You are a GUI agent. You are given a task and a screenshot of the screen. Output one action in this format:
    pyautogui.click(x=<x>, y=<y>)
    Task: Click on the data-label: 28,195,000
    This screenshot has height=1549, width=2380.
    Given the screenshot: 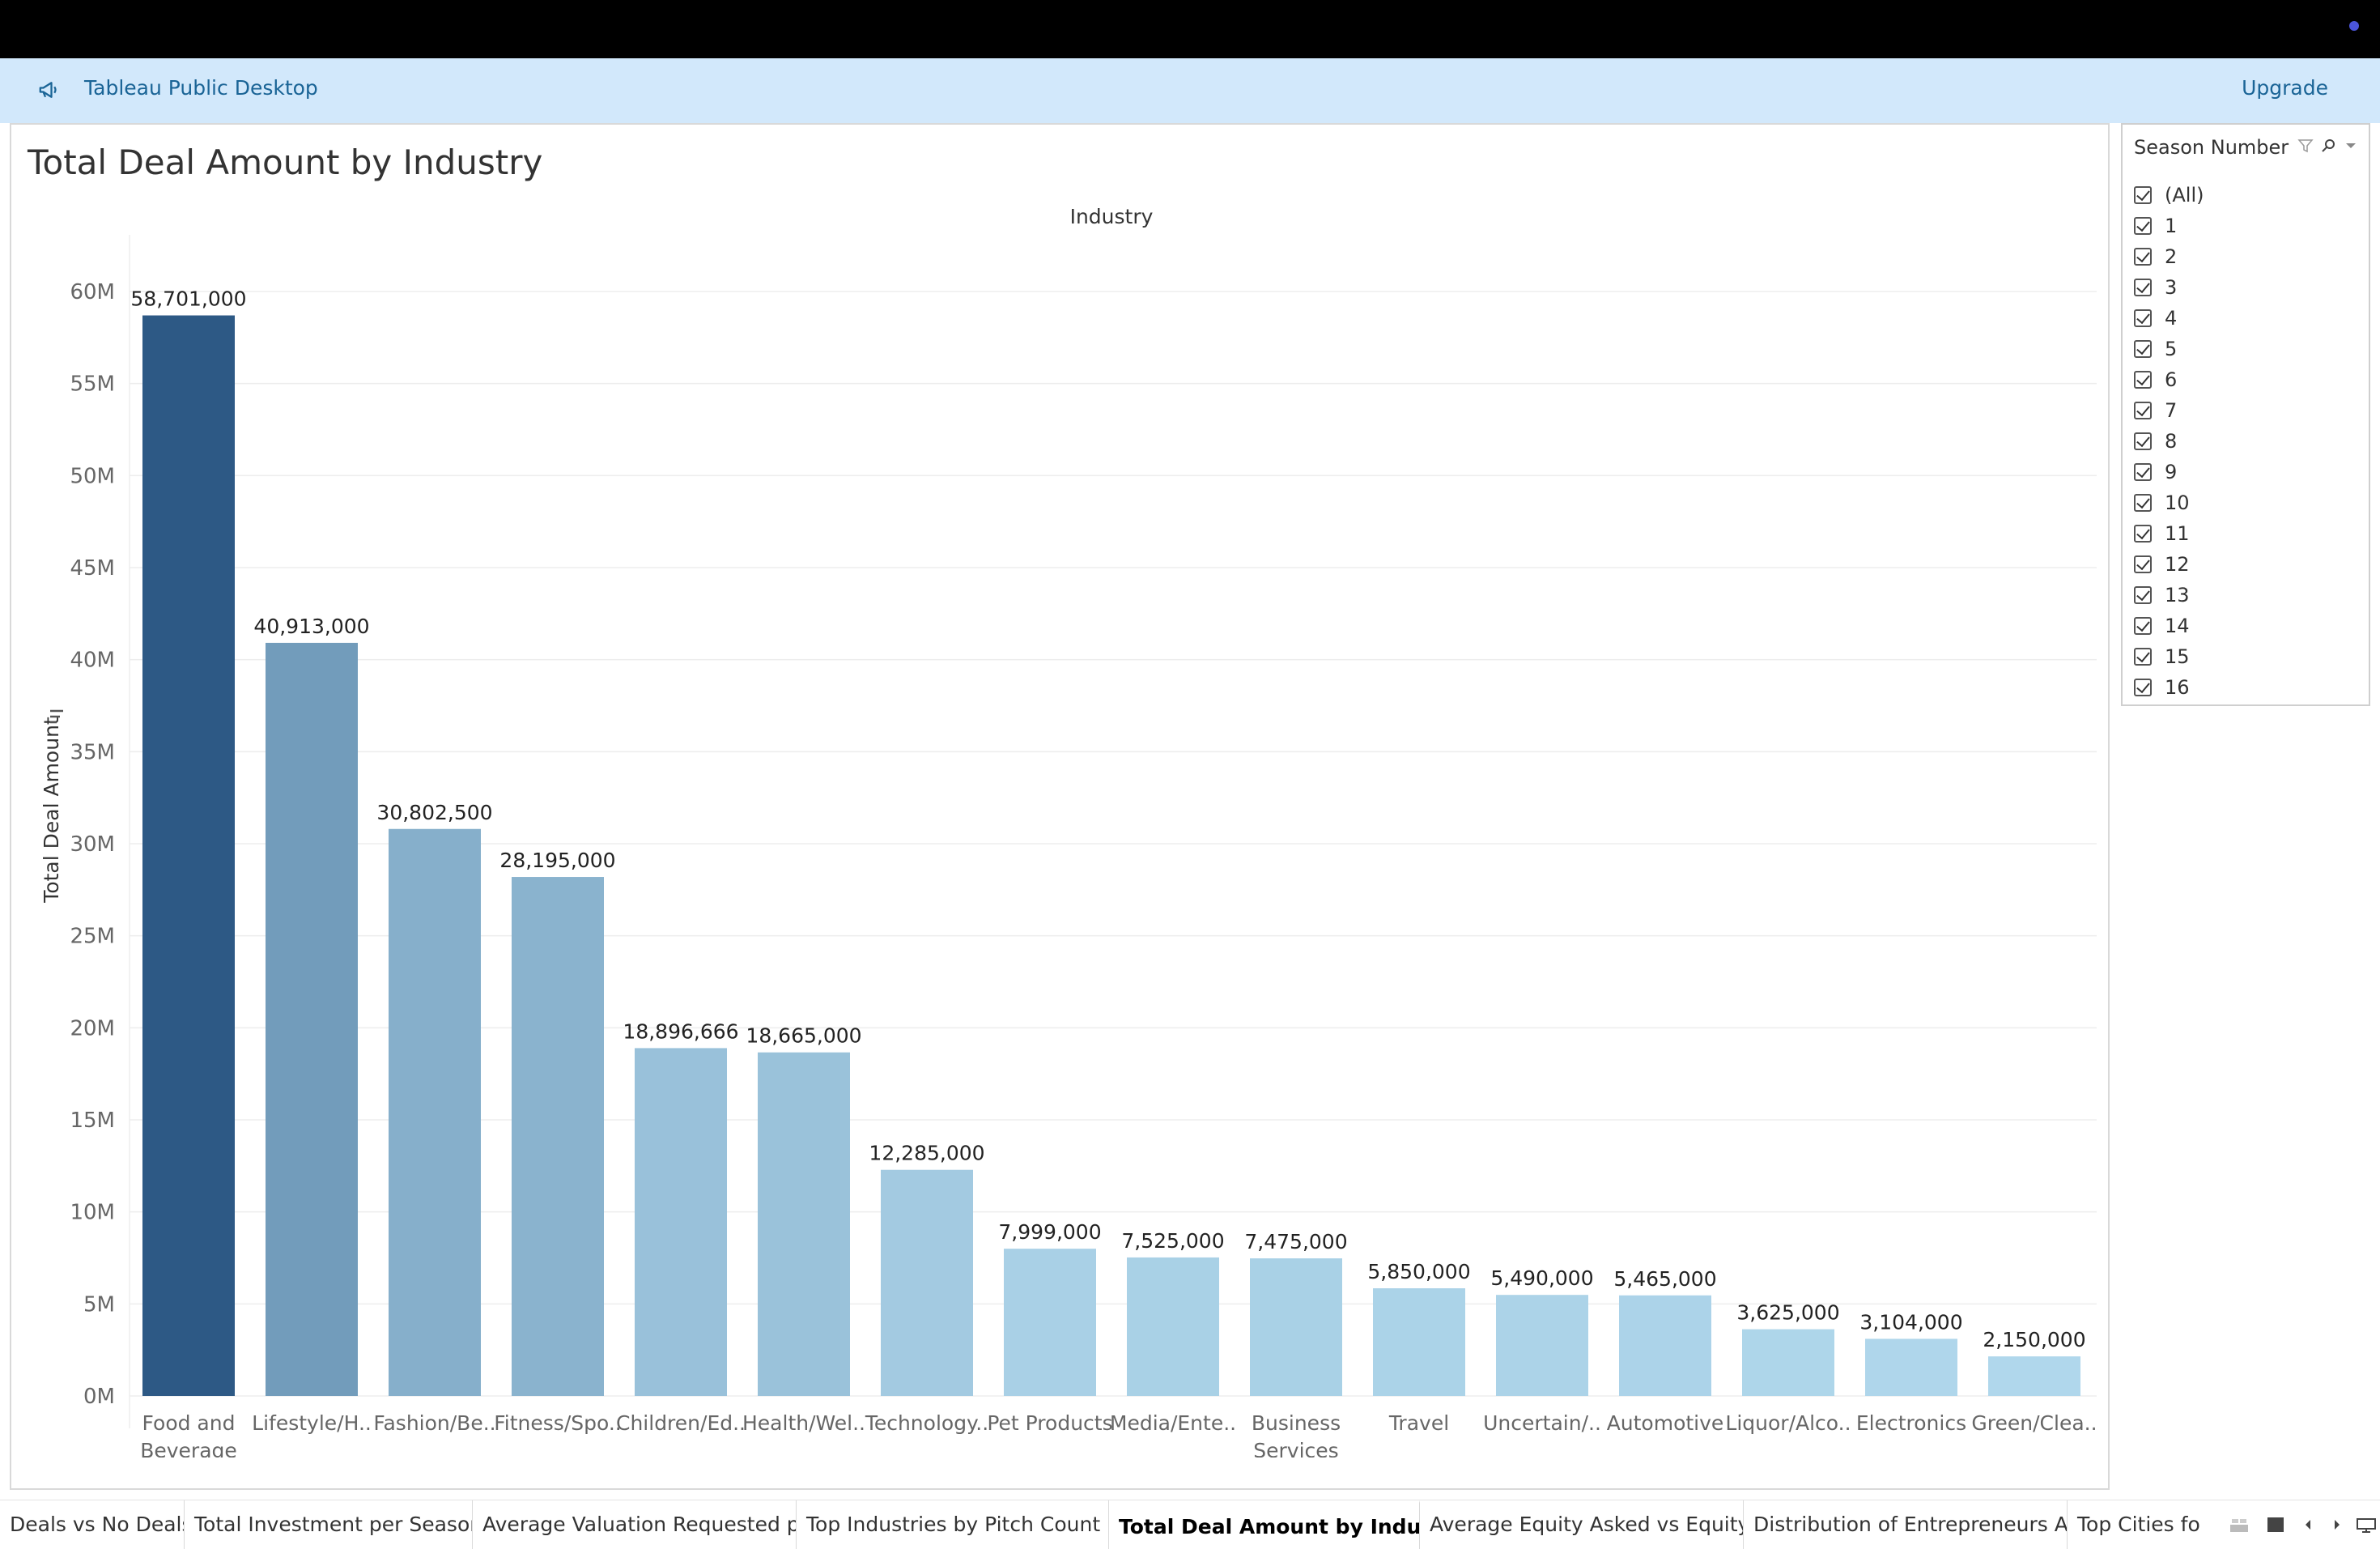 What is the action you would take?
    pyautogui.click(x=557, y=860)
    